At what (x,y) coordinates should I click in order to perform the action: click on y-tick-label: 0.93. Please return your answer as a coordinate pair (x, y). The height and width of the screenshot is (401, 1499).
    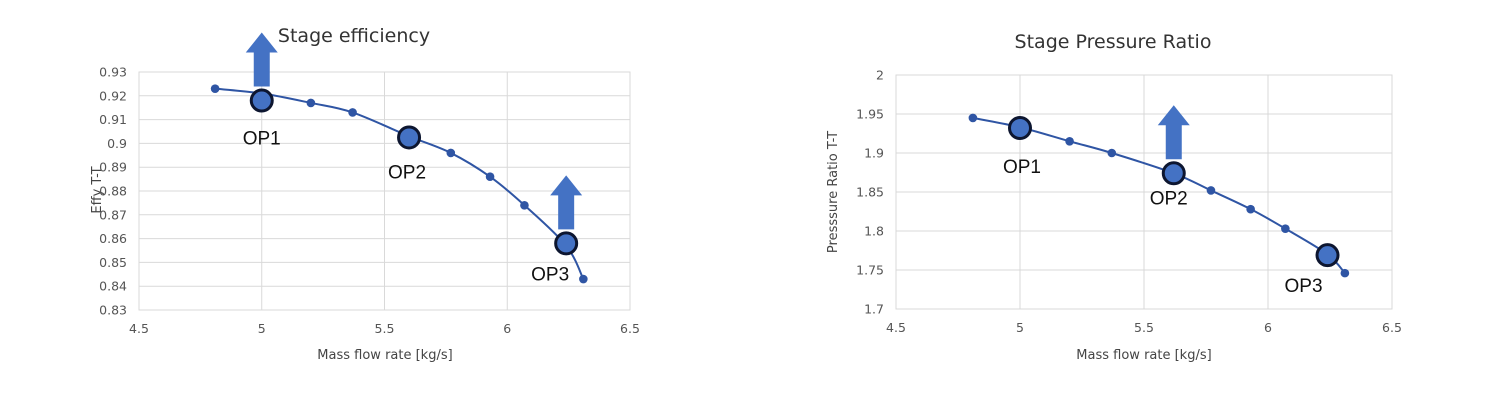
    Looking at the image, I should click on (113, 72).